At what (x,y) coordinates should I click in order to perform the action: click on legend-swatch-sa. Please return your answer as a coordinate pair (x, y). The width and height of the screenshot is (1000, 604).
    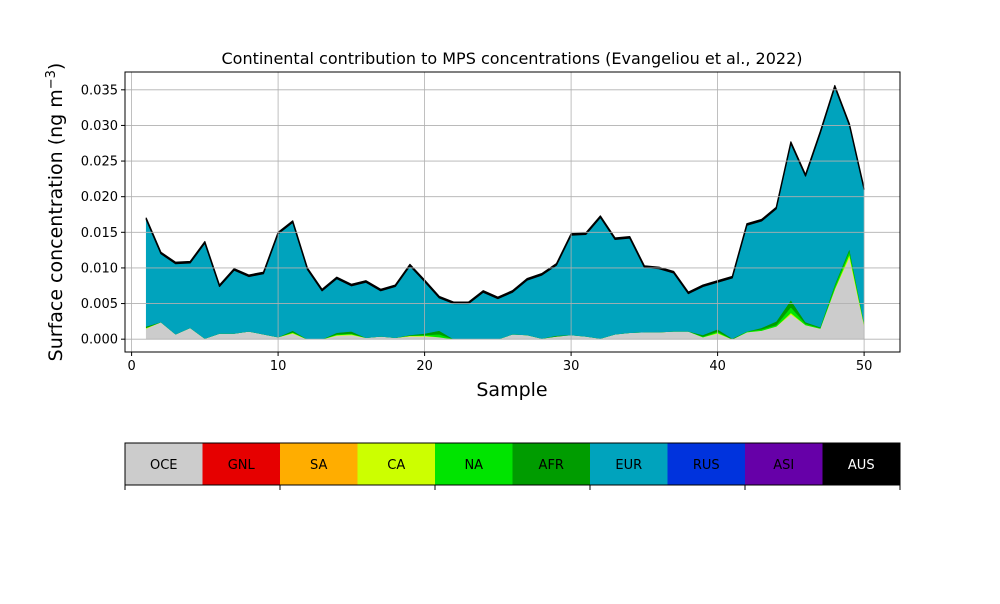
    Looking at the image, I should click on (319, 464).